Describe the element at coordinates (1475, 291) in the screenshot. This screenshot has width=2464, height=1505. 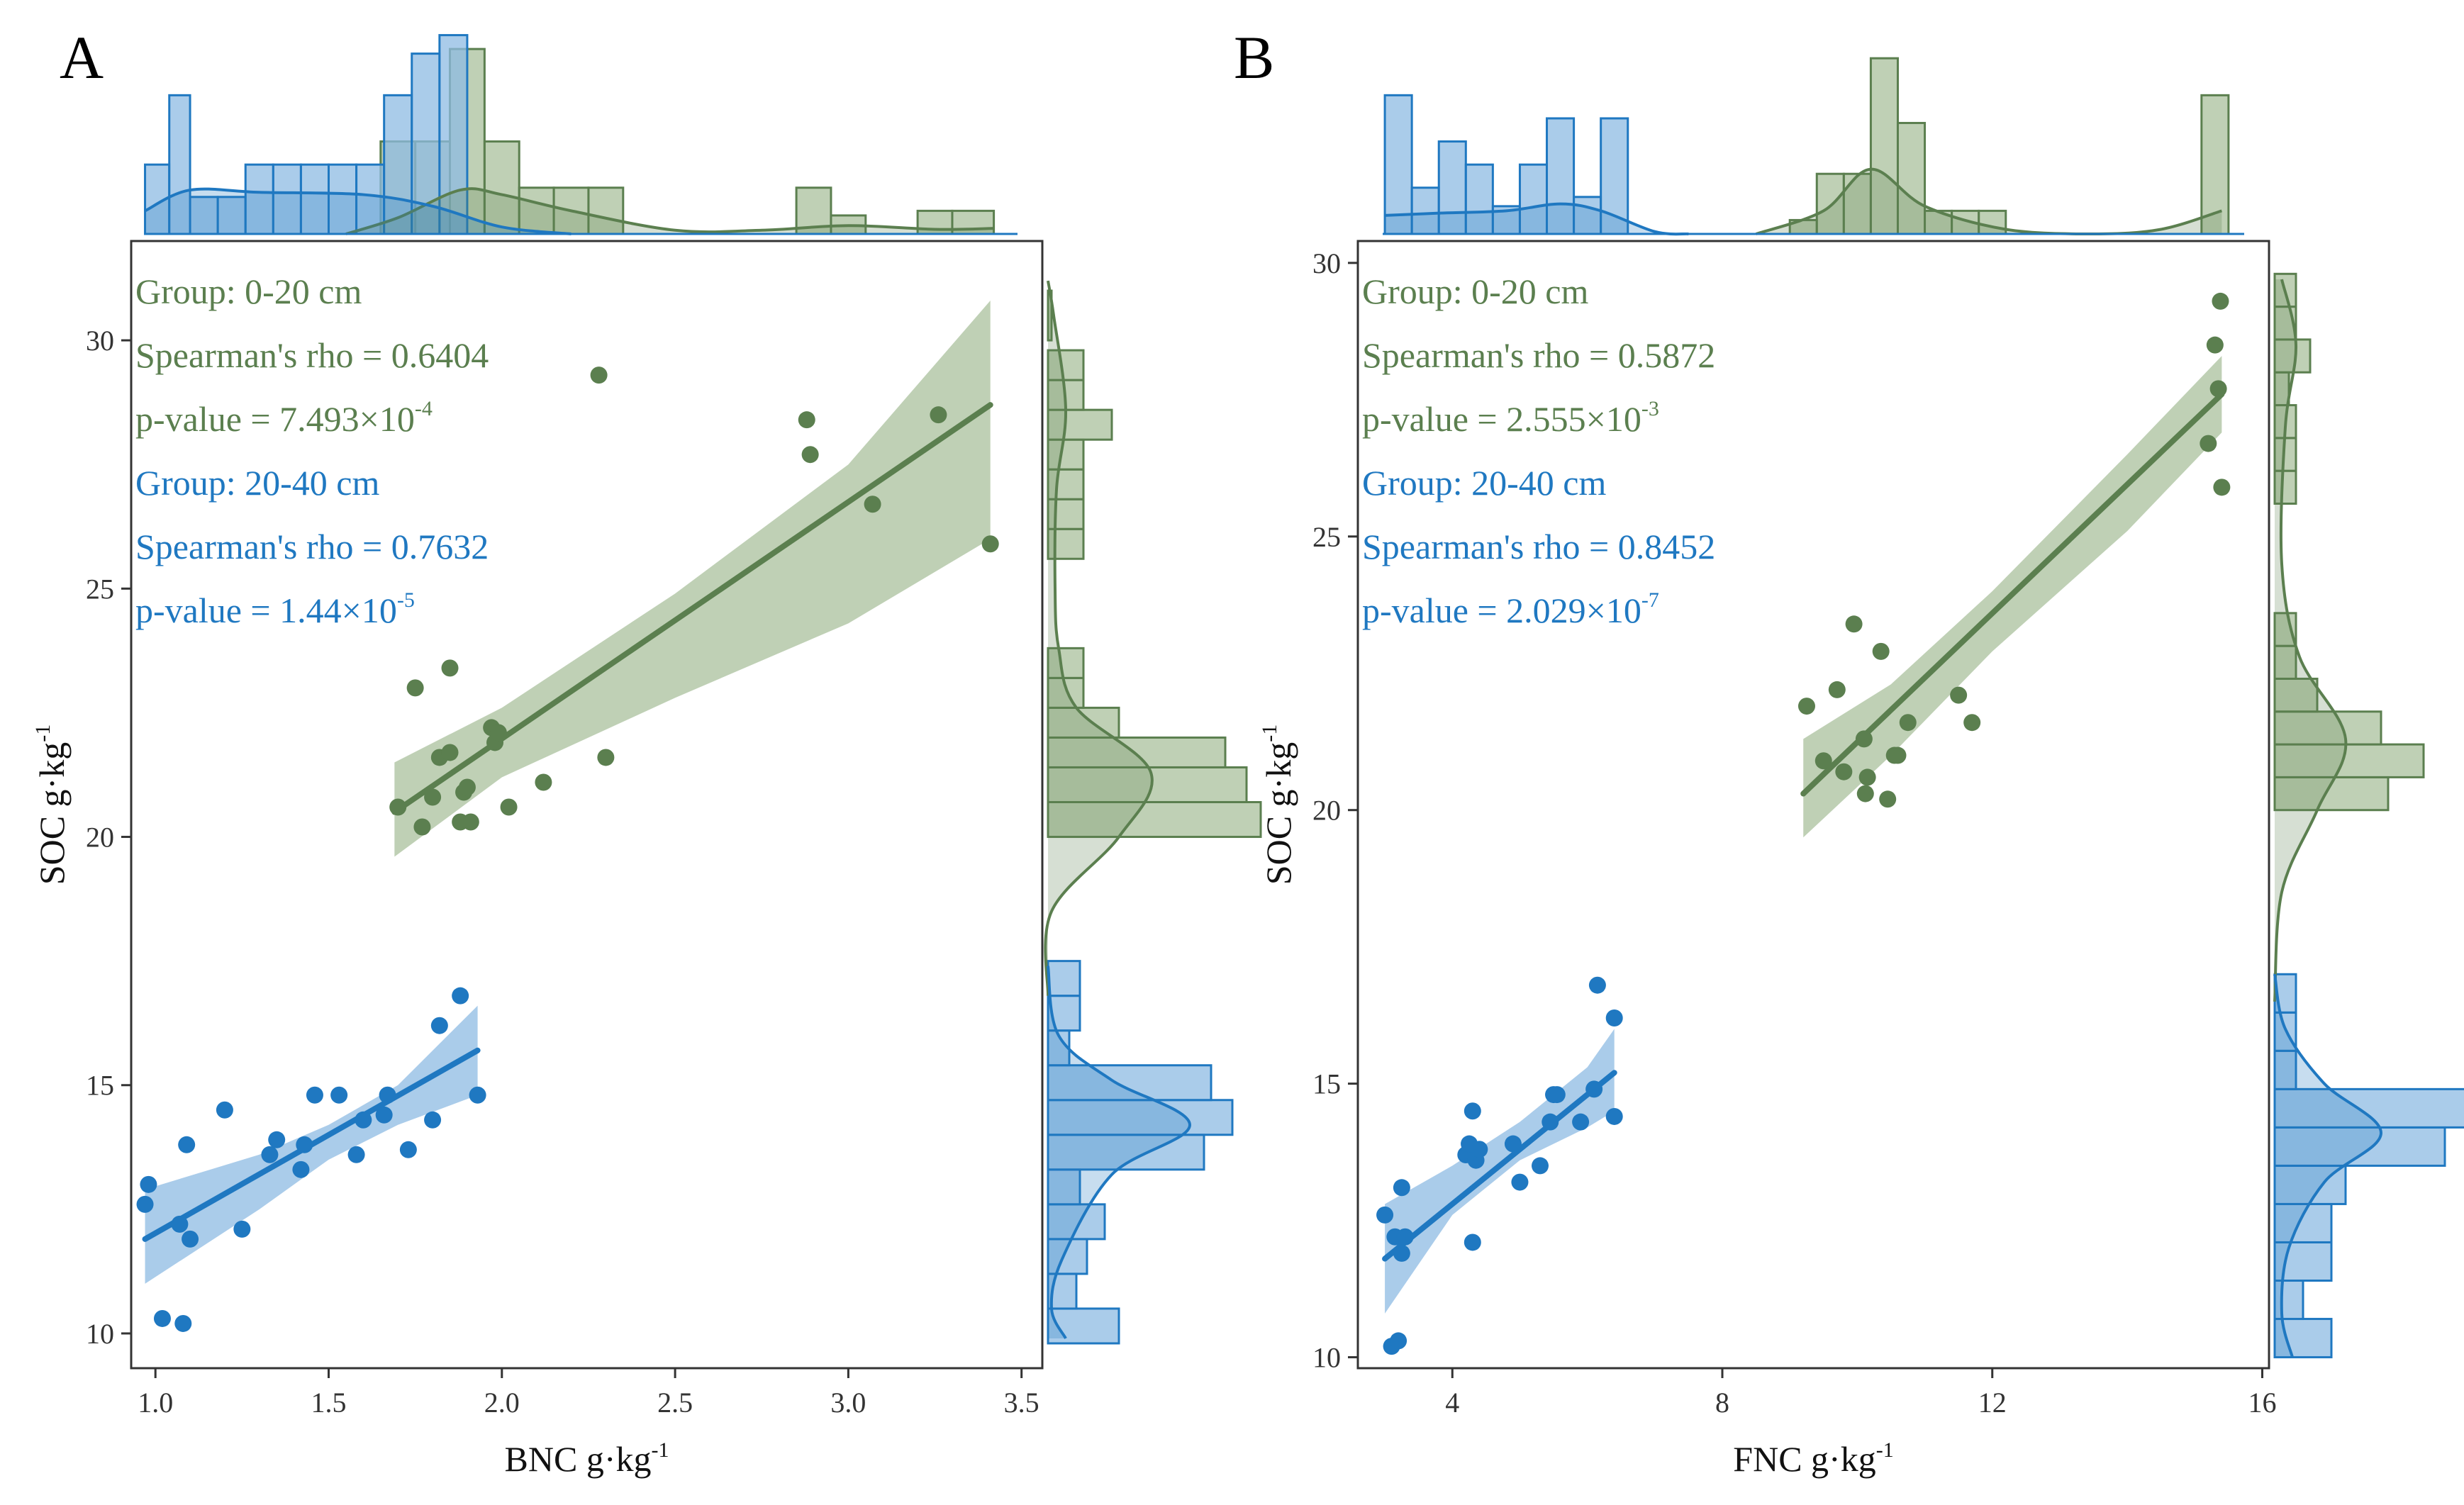
I see `stat-annotation: Group: 0-20 cm` at that location.